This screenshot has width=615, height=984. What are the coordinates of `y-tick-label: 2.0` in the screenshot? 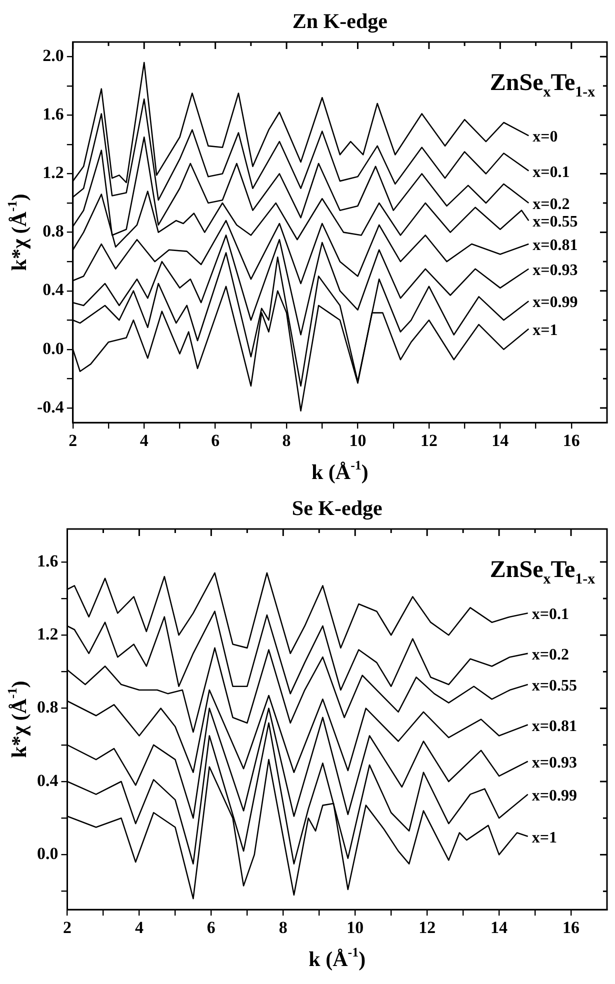 It's located at (53, 56).